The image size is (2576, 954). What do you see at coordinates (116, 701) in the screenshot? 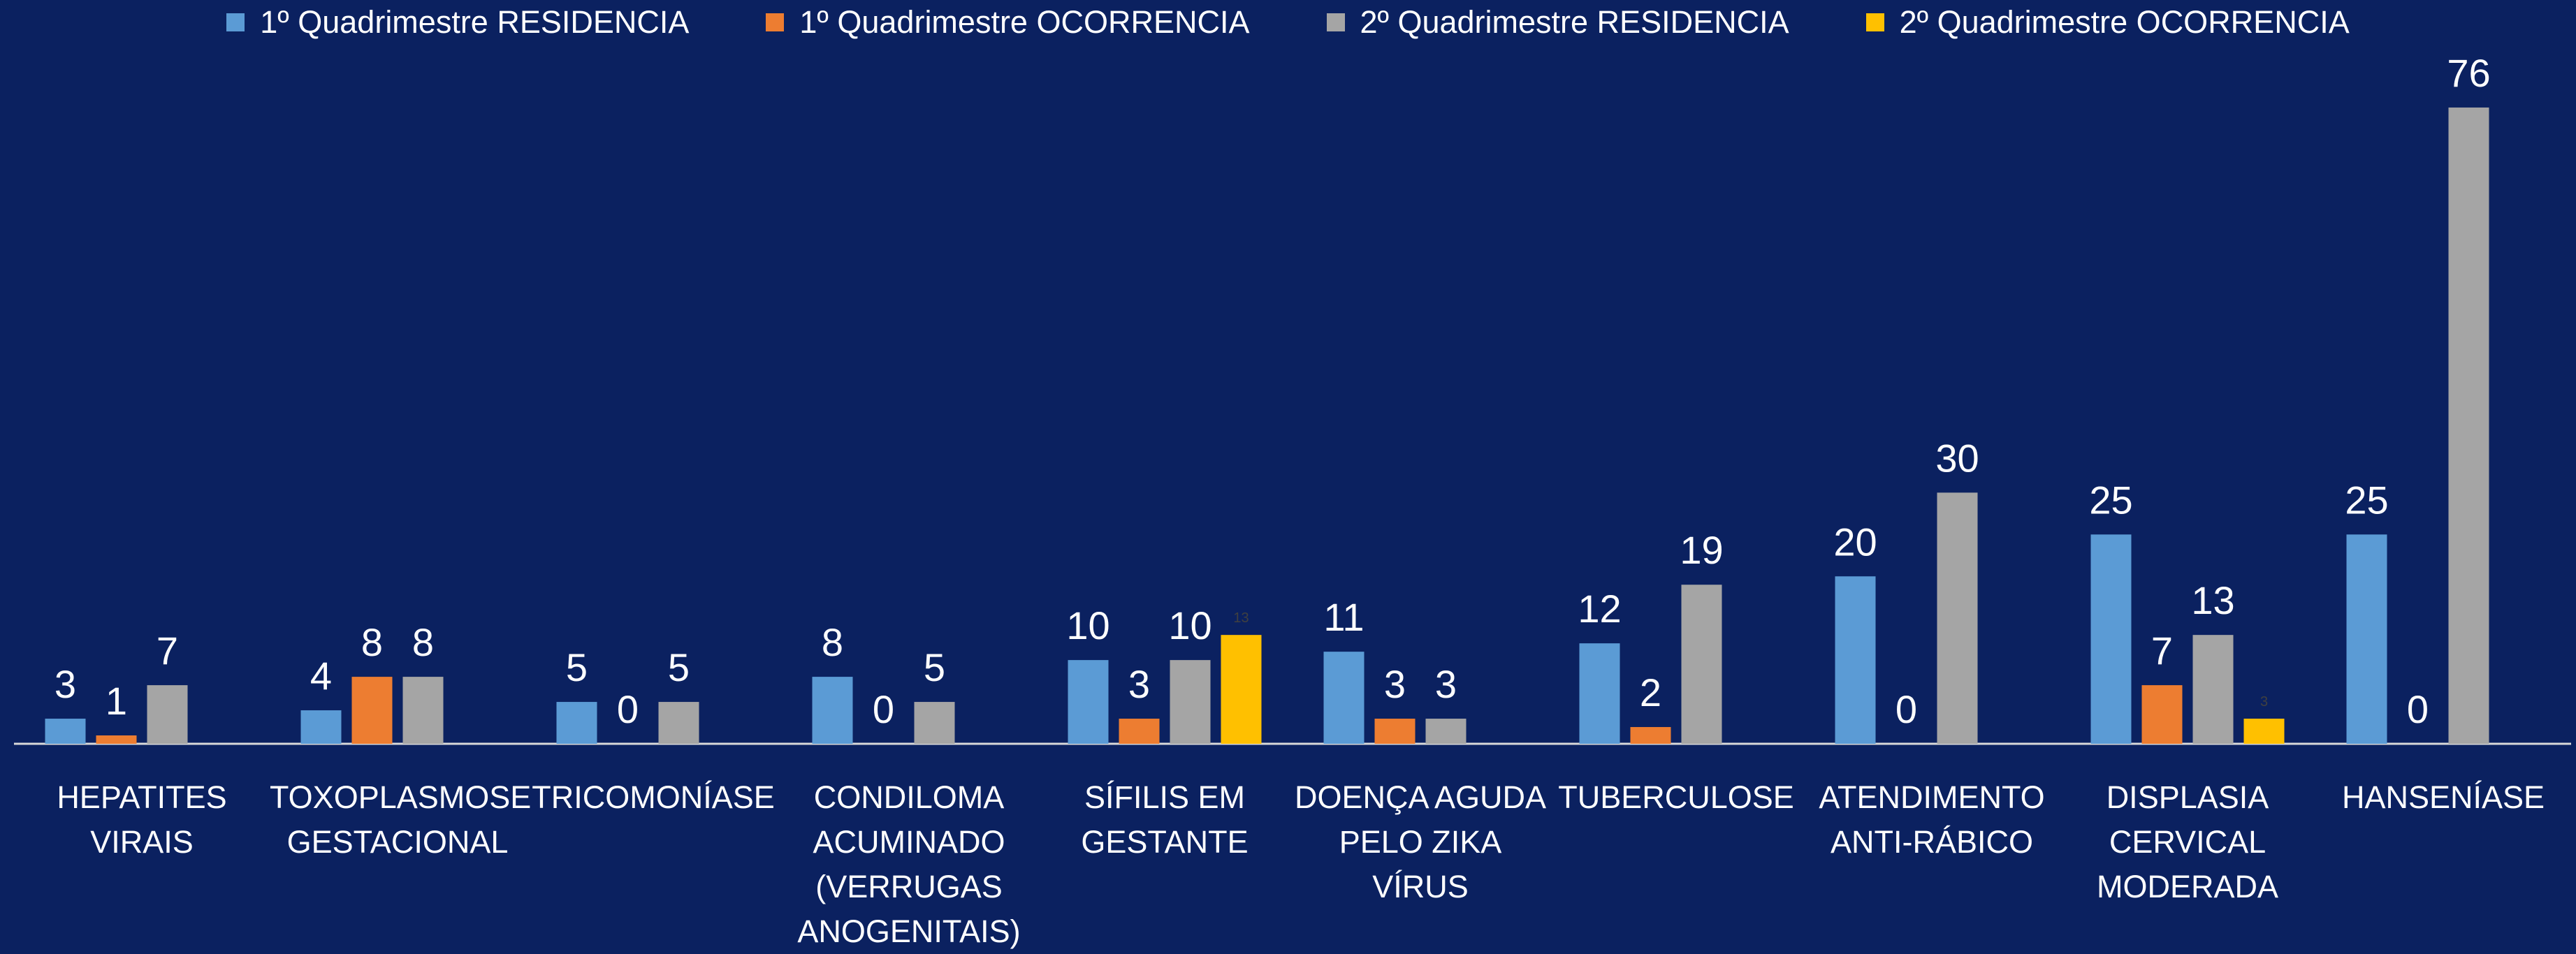
I see `value-label: 1` at bounding box center [116, 701].